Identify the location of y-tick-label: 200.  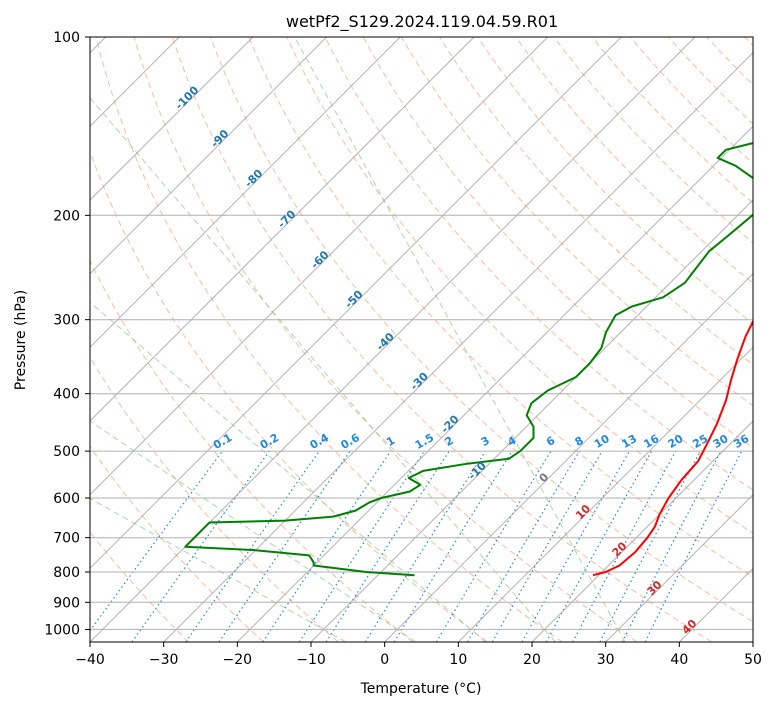
(66, 216).